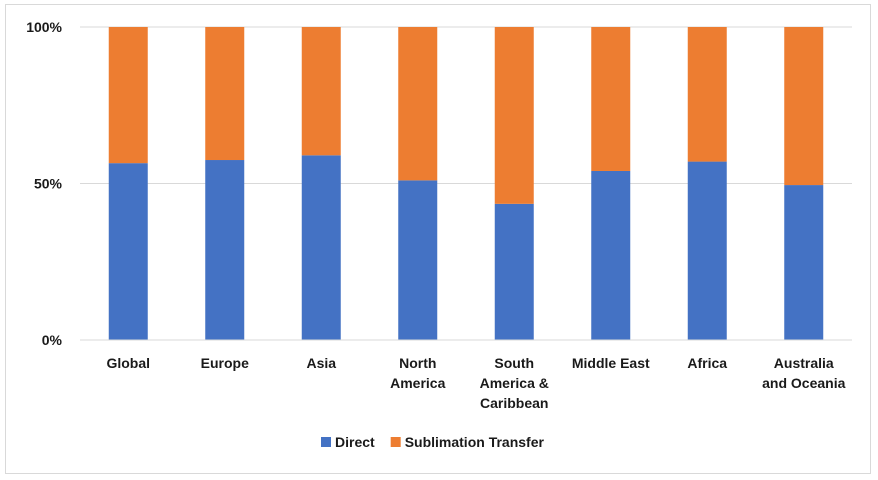  I want to click on x-tick-label: Middle East, so click(611, 363).